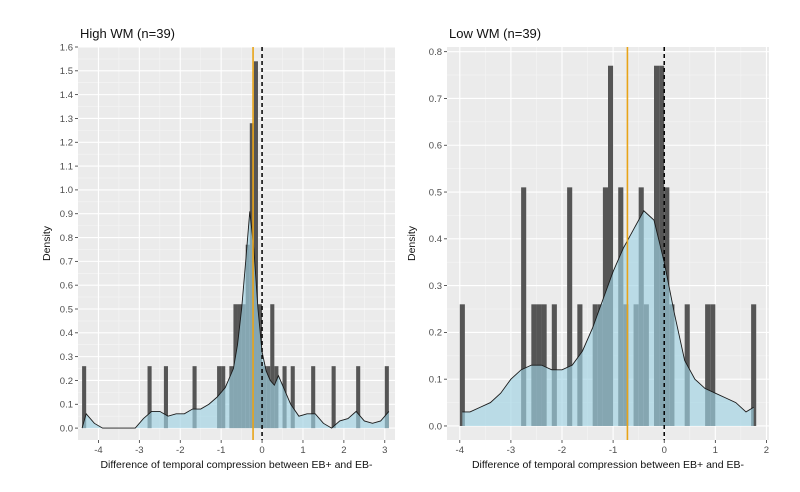 The image size is (800, 492). Describe the element at coordinates (139, 450) in the screenshot. I see `panel1-x-tick-label: -3` at that location.